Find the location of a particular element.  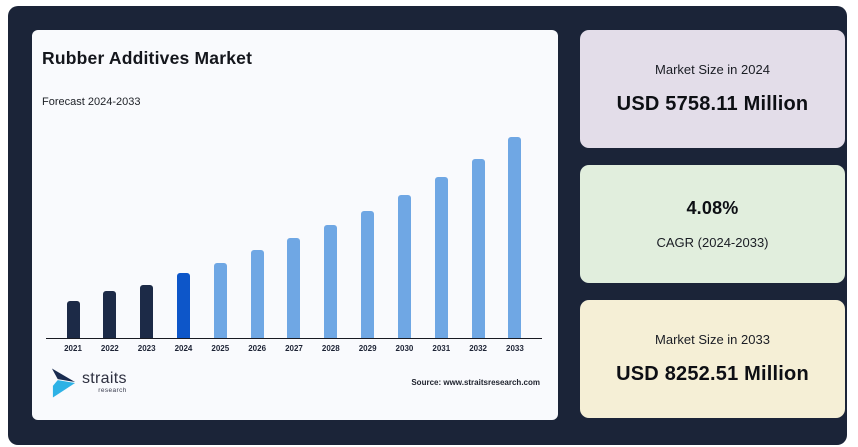

bar-rect-2029 is located at coordinates (368, 274).